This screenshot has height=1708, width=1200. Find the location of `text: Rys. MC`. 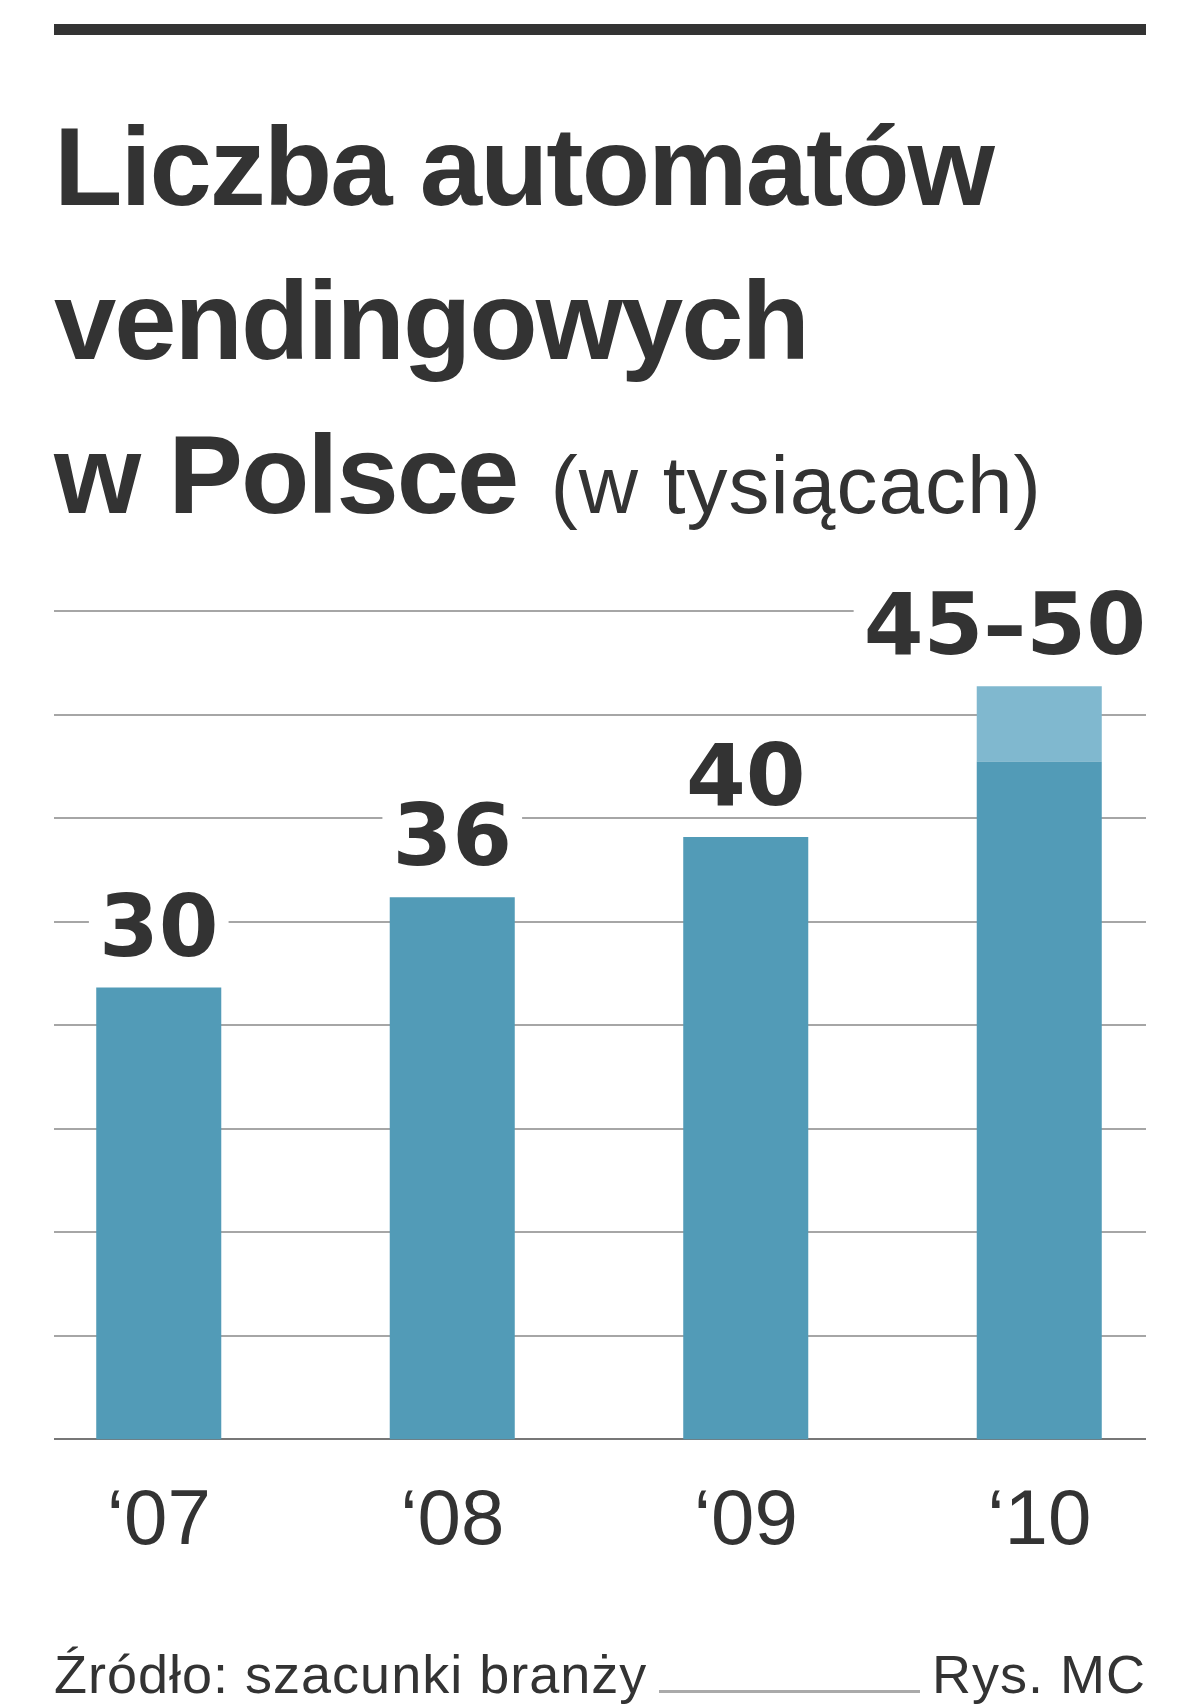

text: Rys. MC is located at coordinates (1039, 1674).